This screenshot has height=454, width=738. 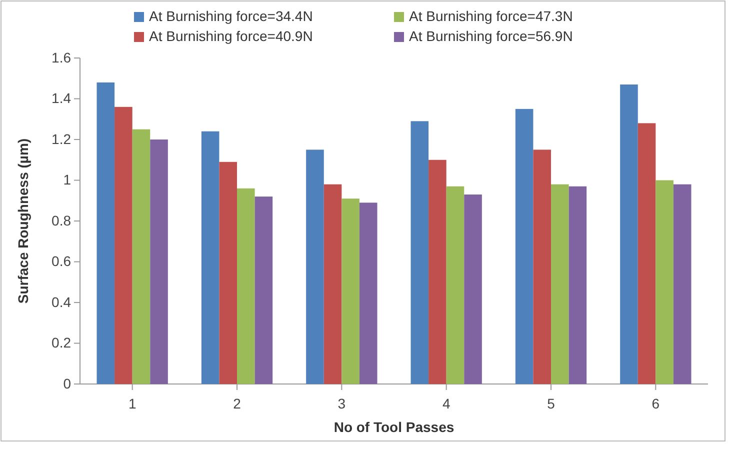 What do you see at coordinates (342, 403) in the screenshot?
I see `x-tick-label: 3` at bounding box center [342, 403].